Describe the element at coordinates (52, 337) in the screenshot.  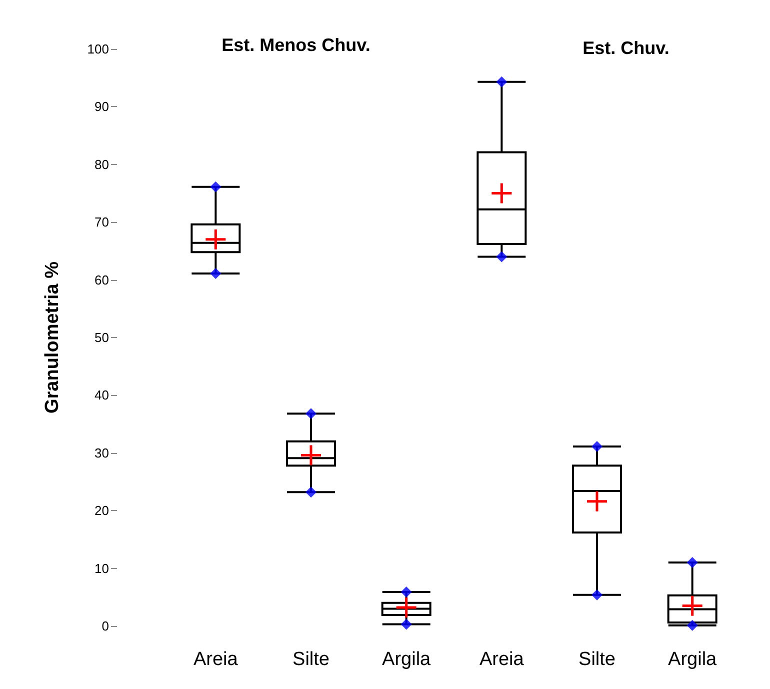
I see `y-axis-title: Granulometria %` at that location.